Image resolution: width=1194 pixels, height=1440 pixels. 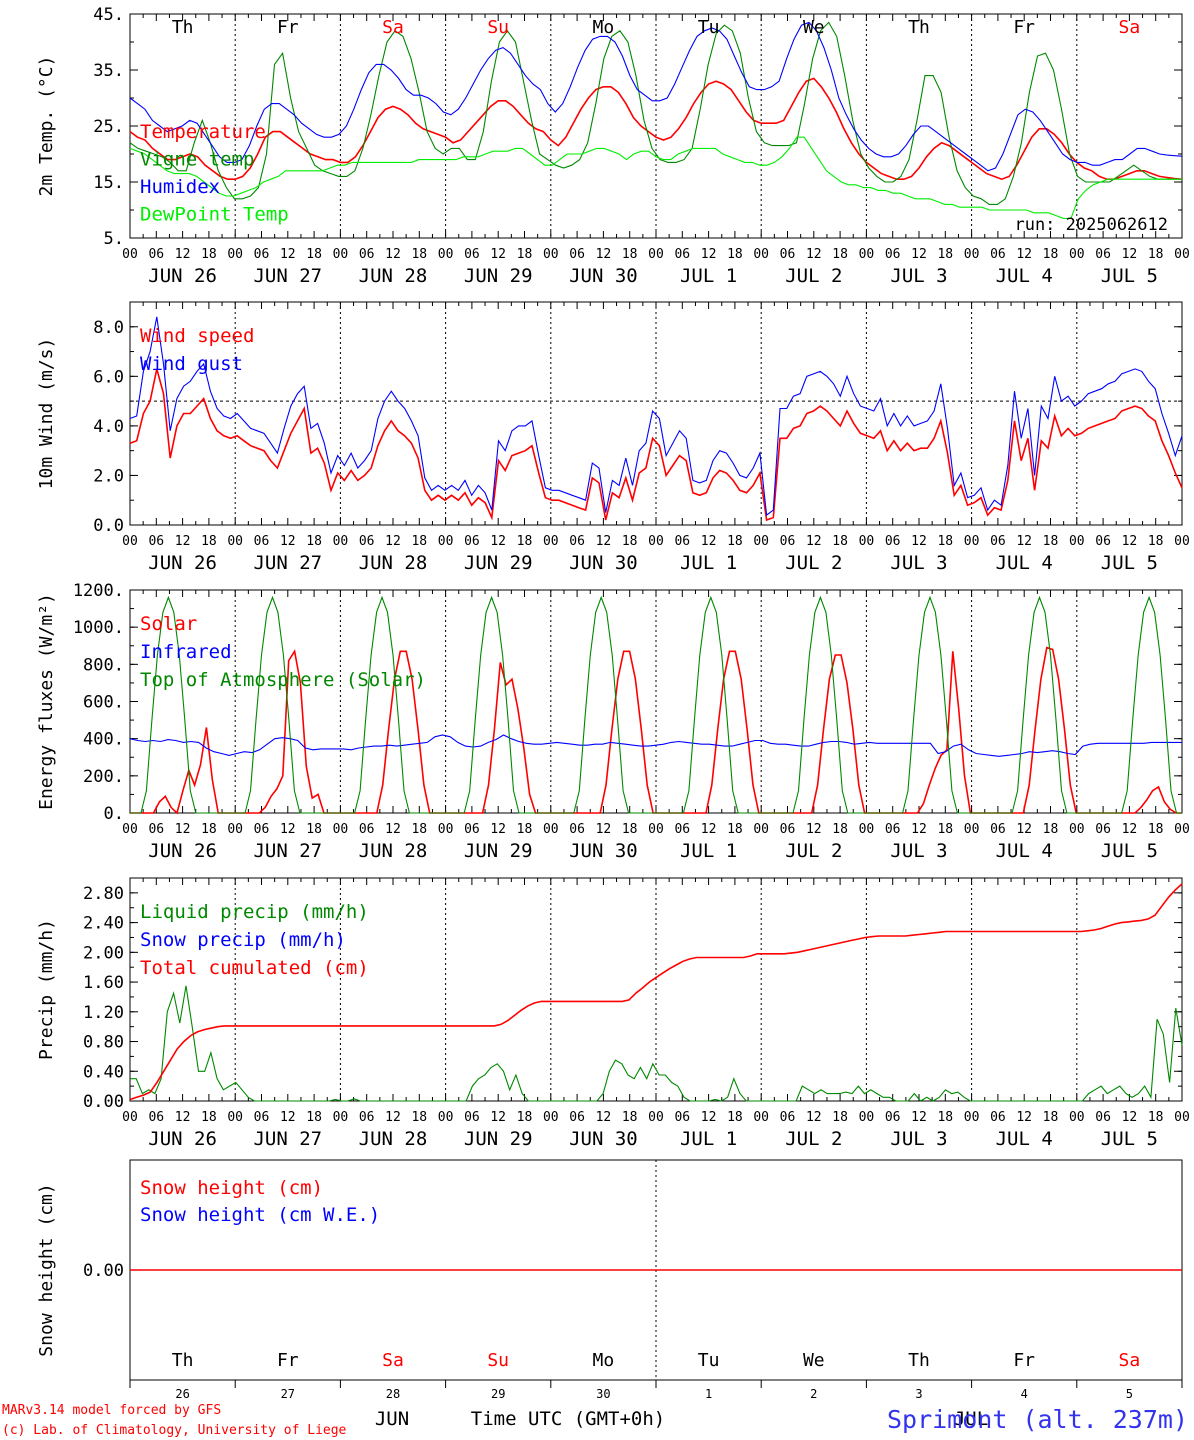 I want to click on date-label: JUL 4, so click(x=1024, y=1139).